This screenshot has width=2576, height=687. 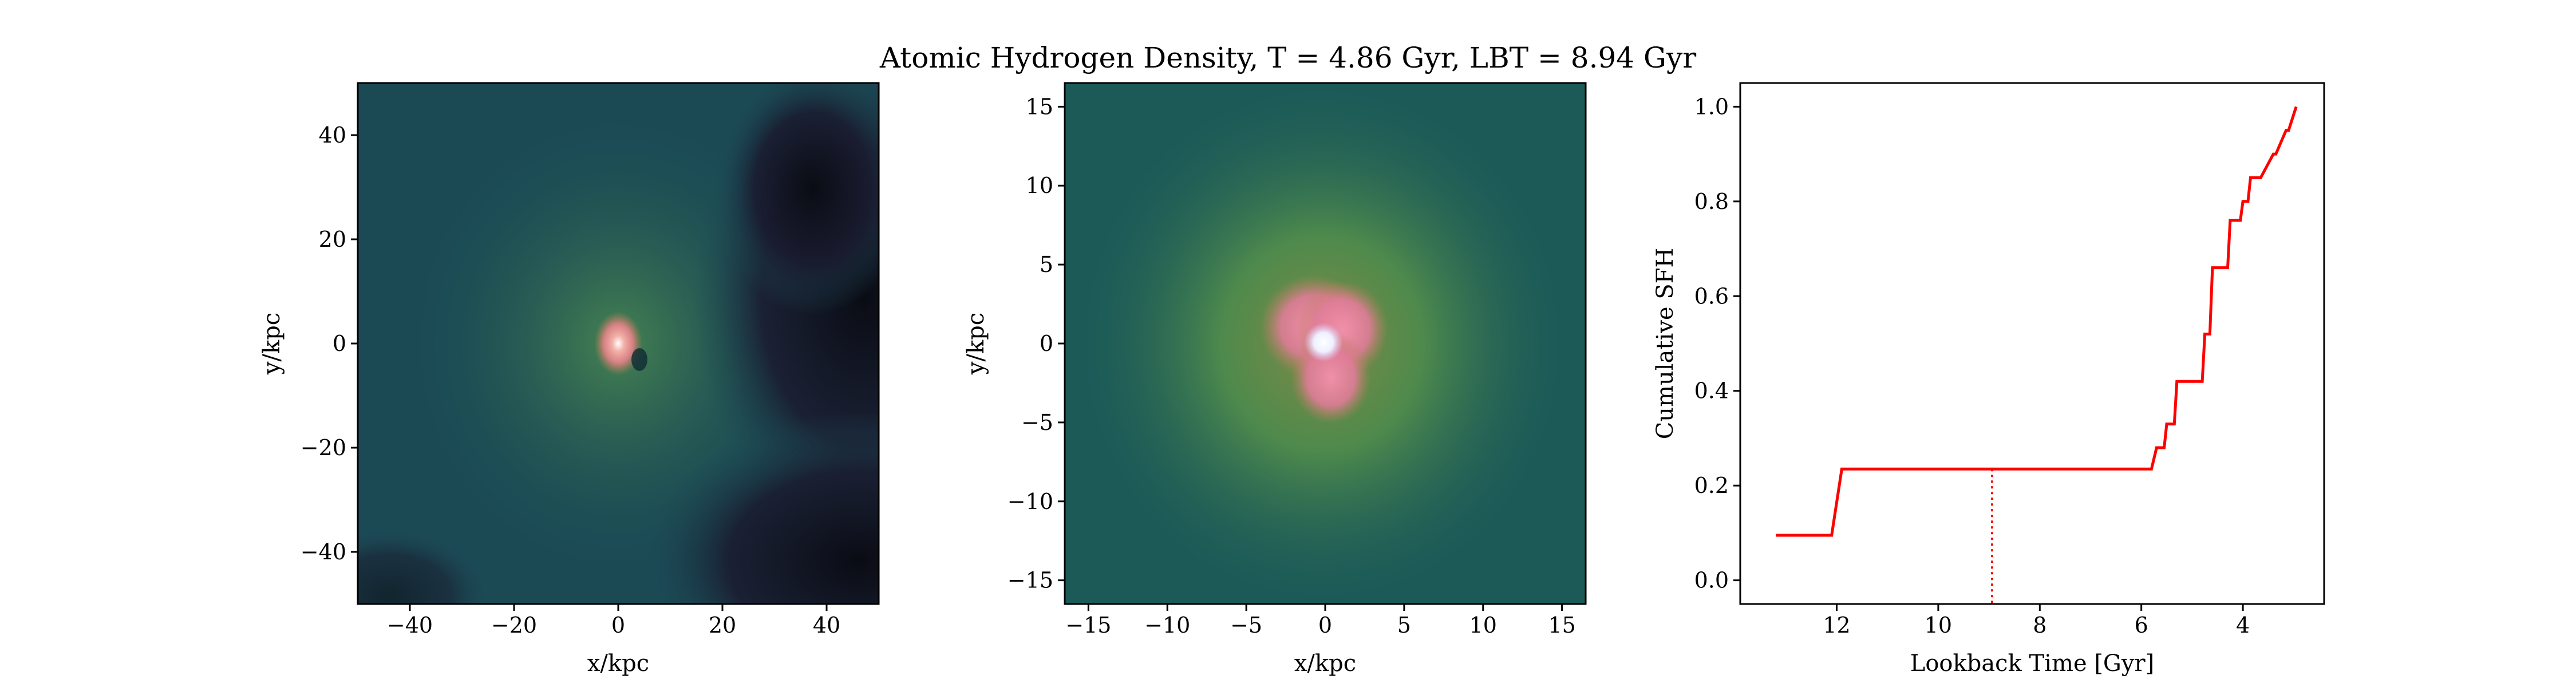 What do you see at coordinates (2243, 625) in the screenshot?
I see `x-tick-label: 4` at bounding box center [2243, 625].